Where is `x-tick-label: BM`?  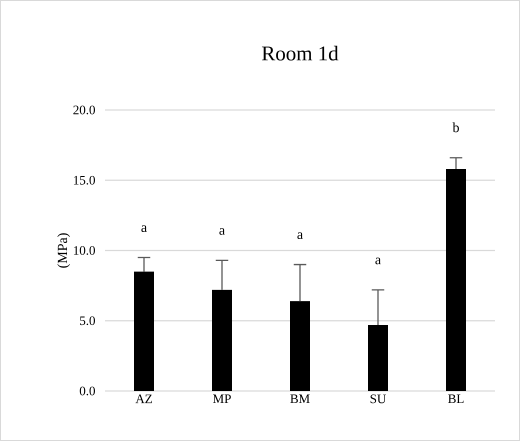
x-tick-label: BM is located at coordinates (300, 399).